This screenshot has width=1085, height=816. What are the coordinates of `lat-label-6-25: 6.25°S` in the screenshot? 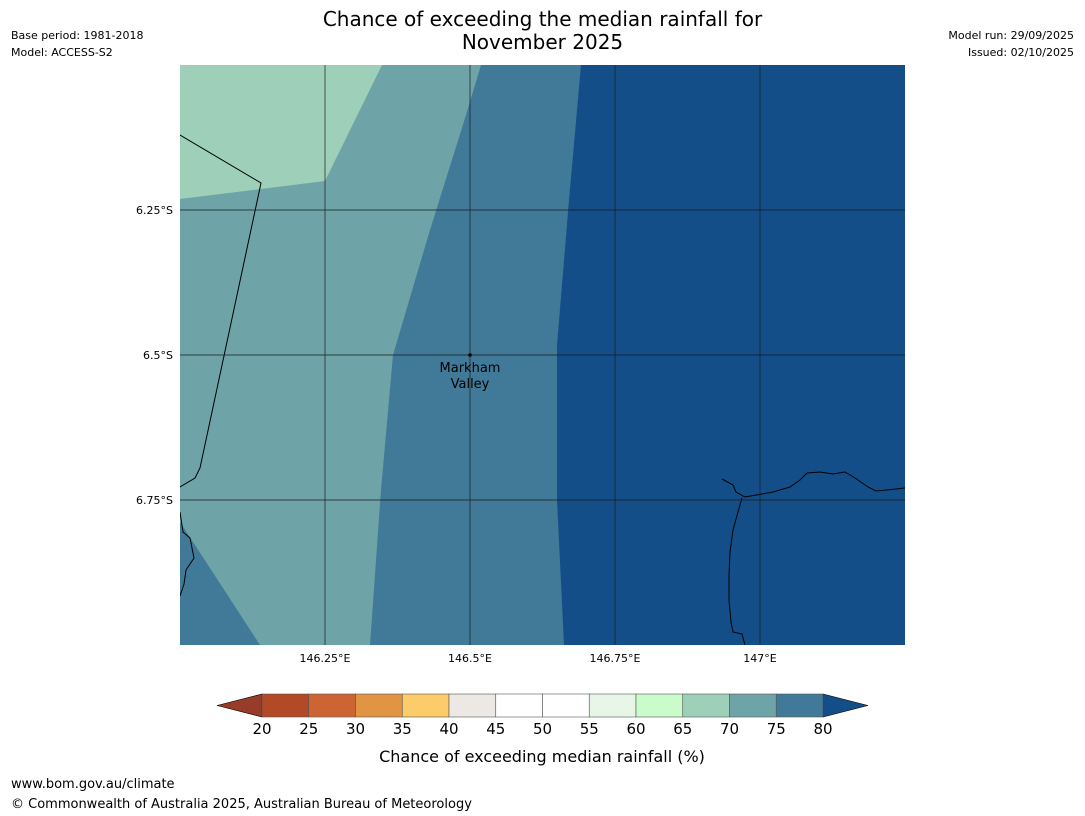 It's located at (154, 210).